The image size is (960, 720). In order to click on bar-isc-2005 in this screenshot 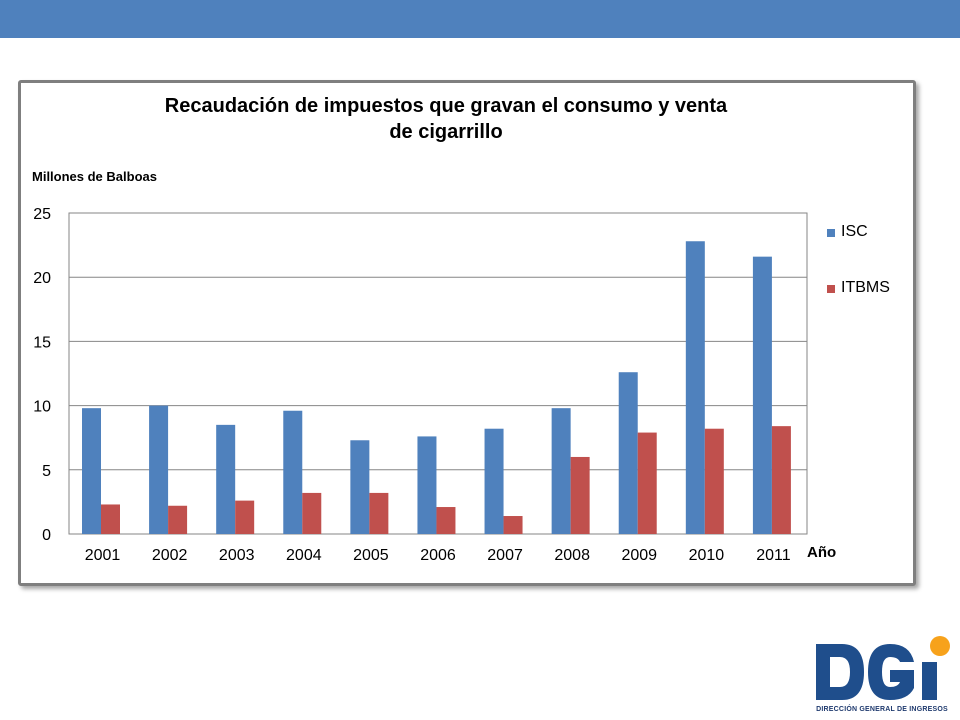, I will do `click(360, 487)`.